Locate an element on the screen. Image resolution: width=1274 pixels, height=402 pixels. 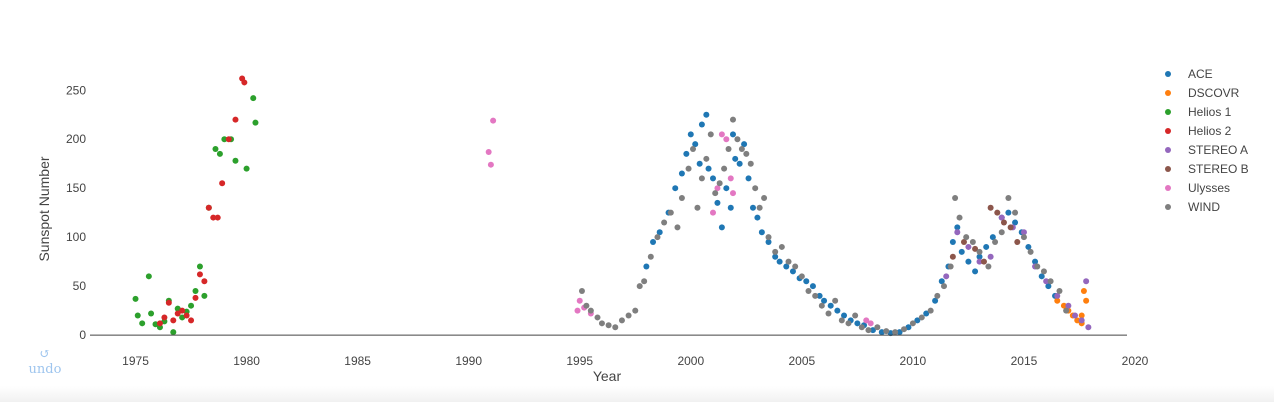
legend-item: STEREO B is located at coordinates (1207, 169).